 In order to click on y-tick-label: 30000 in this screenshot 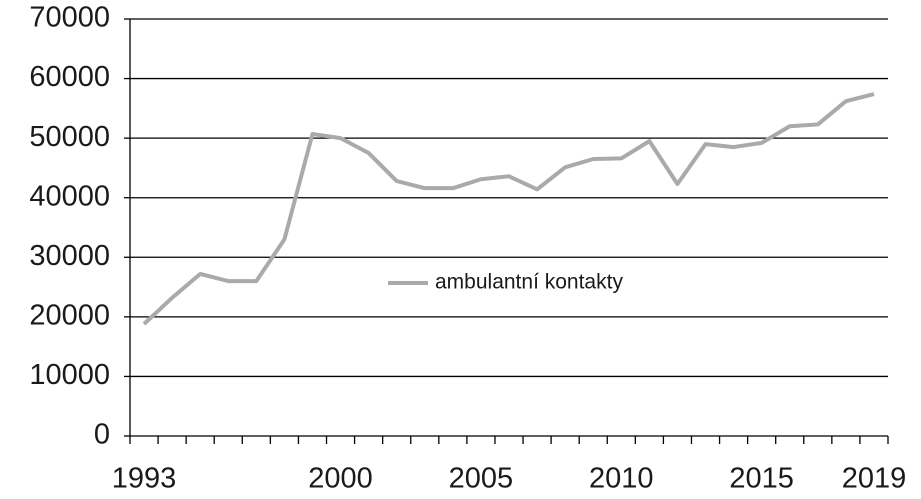, I will do `click(69, 256)`.